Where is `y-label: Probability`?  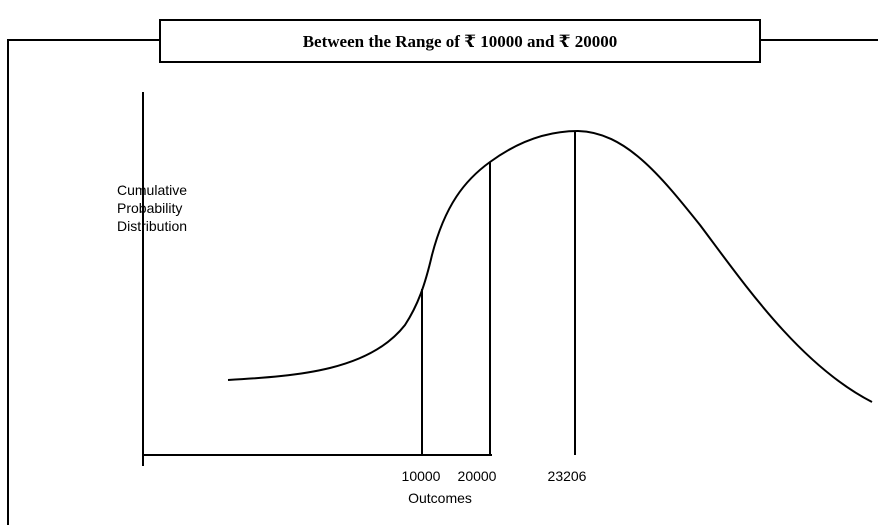
y-label: Probability is located at coordinates (149, 208).